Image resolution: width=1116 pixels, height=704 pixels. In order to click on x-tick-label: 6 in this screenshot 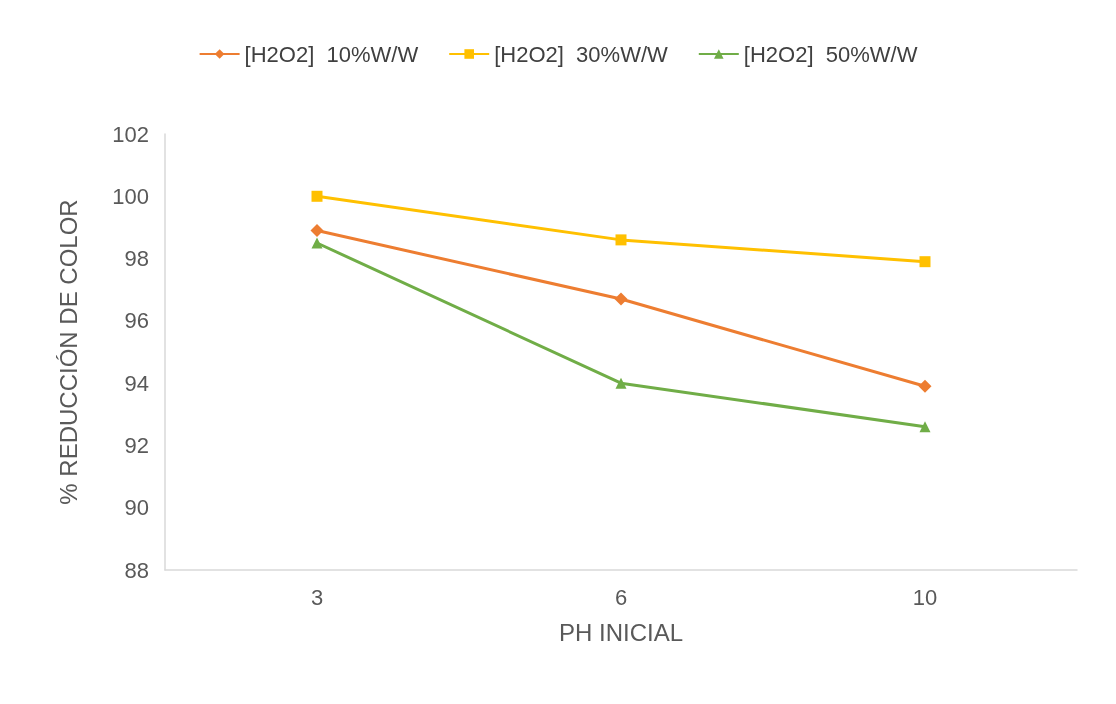, I will do `click(621, 597)`.